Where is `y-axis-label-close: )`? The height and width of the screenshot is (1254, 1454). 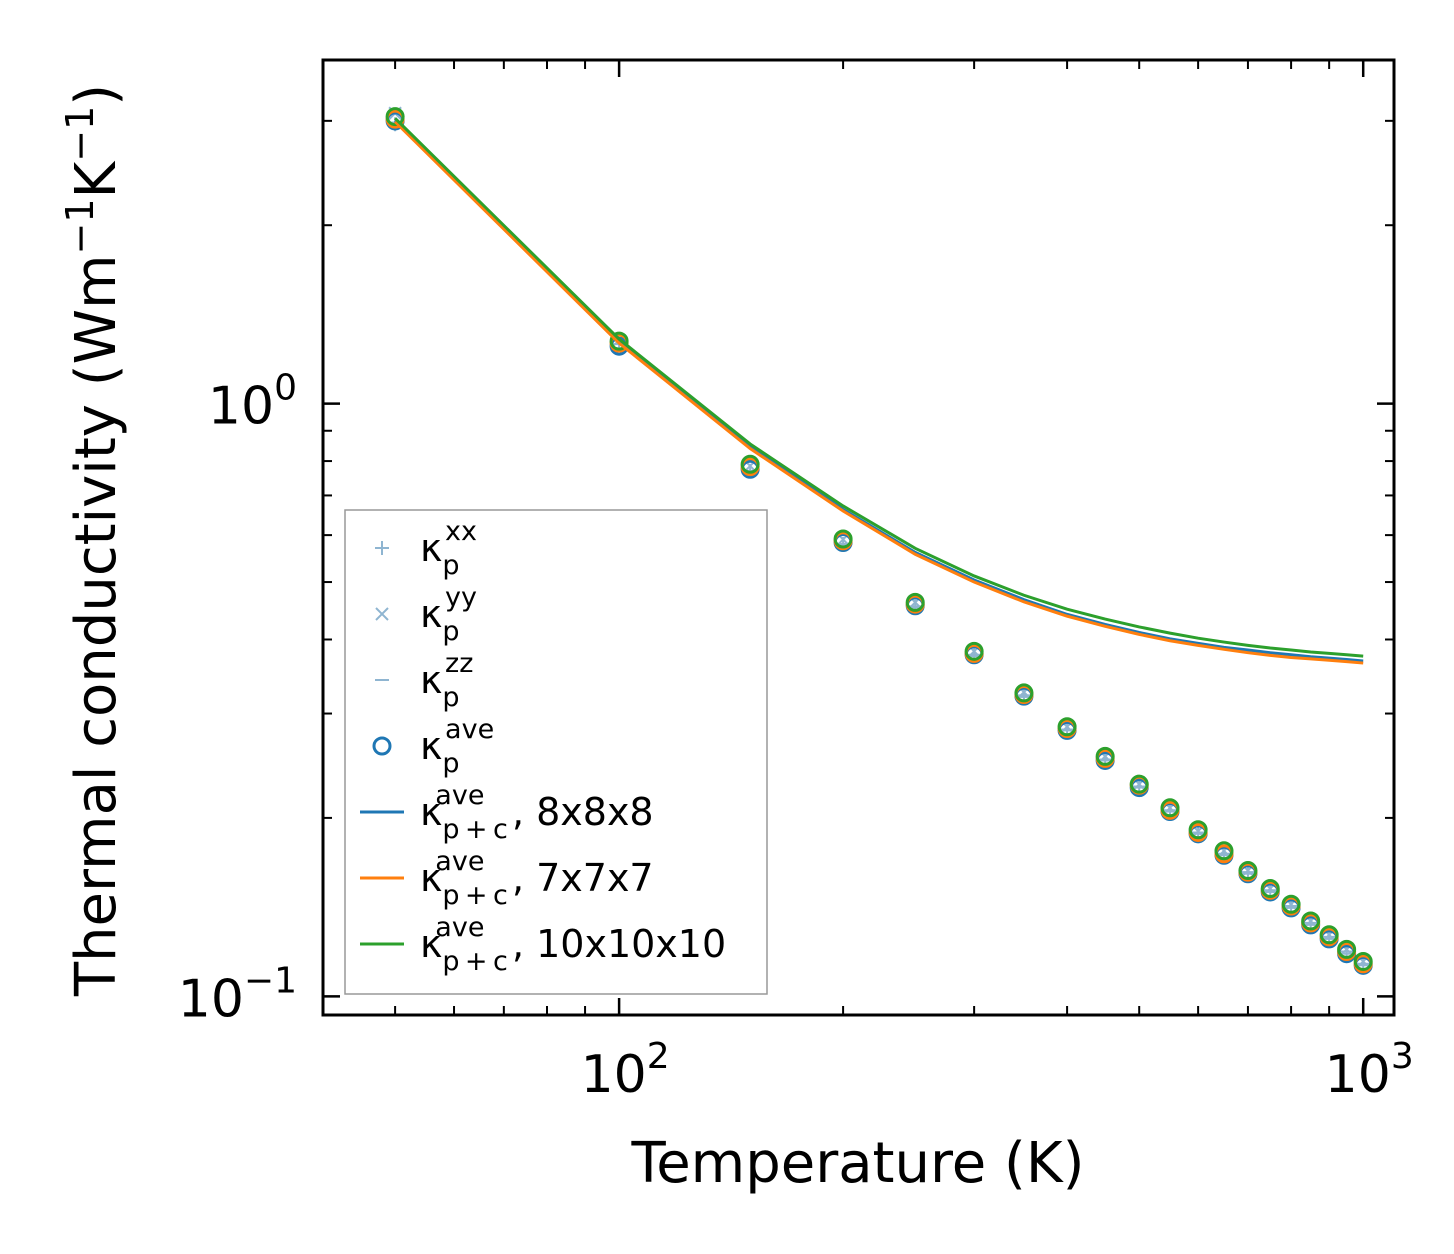
y-axis-label-close: ) is located at coordinates (96, 95).